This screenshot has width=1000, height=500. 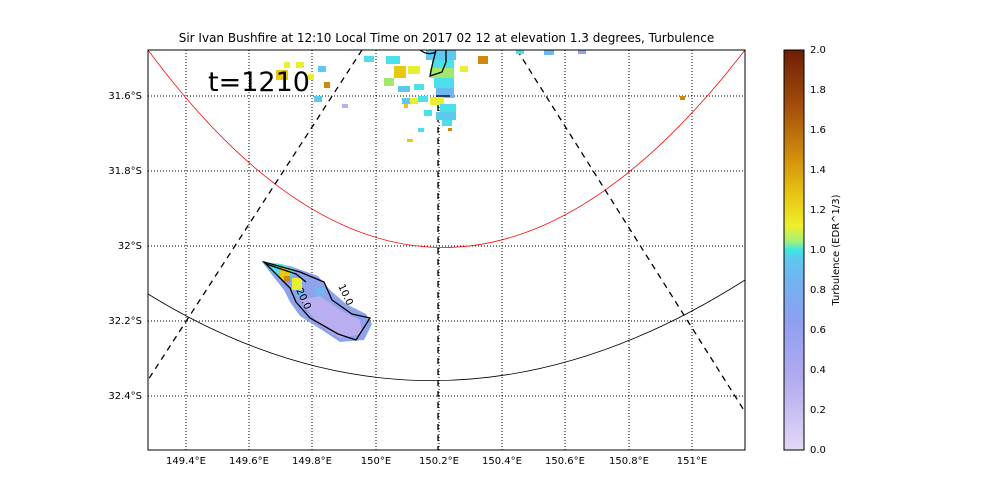 What do you see at coordinates (794, 250) in the screenshot?
I see `colorbar` at bounding box center [794, 250].